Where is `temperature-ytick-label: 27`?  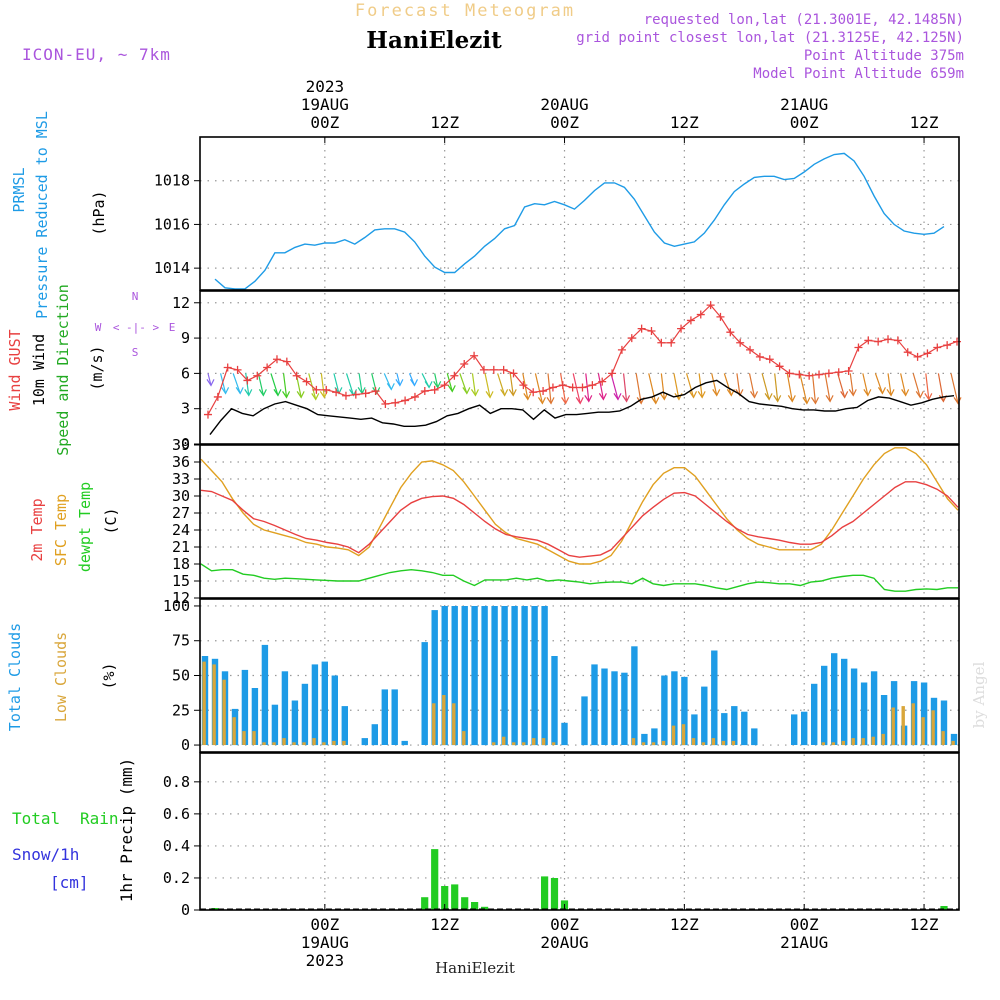
temperature-ytick-label: 27 is located at coordinates (181, 513).